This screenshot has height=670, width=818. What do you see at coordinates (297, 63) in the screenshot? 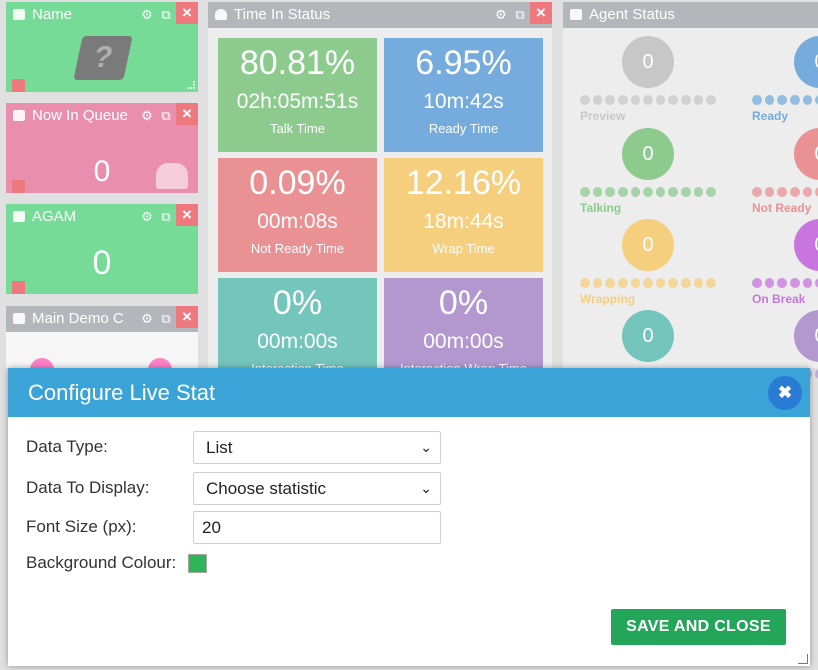
I see `tile-percentage: 80.81%` at bounding box center [297, 63].